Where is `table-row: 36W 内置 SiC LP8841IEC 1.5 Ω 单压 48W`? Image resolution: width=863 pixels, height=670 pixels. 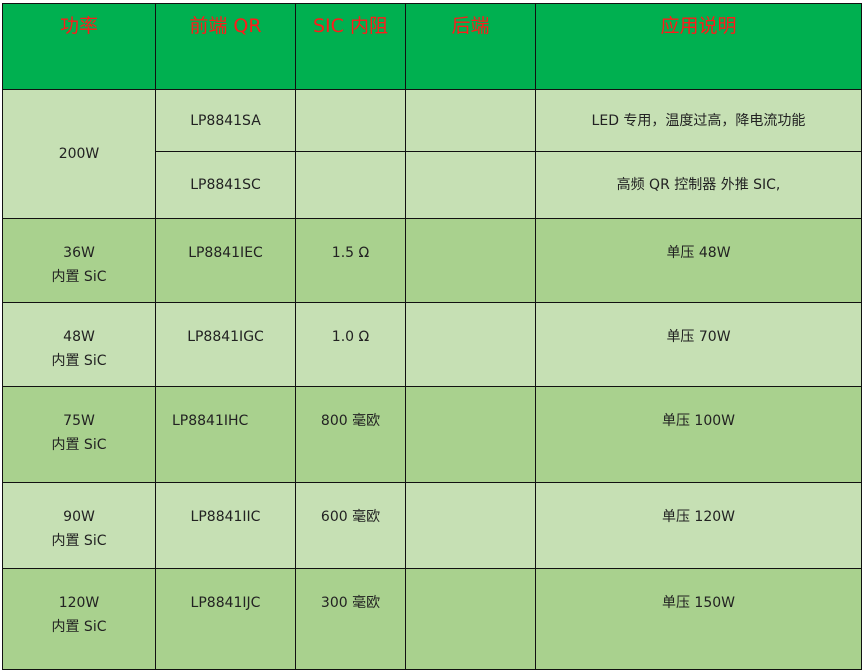 table-row: 36W 内置 SiC LP8841IEC 1.5 Ω 单压 48W is located at coordinates (432, 260).